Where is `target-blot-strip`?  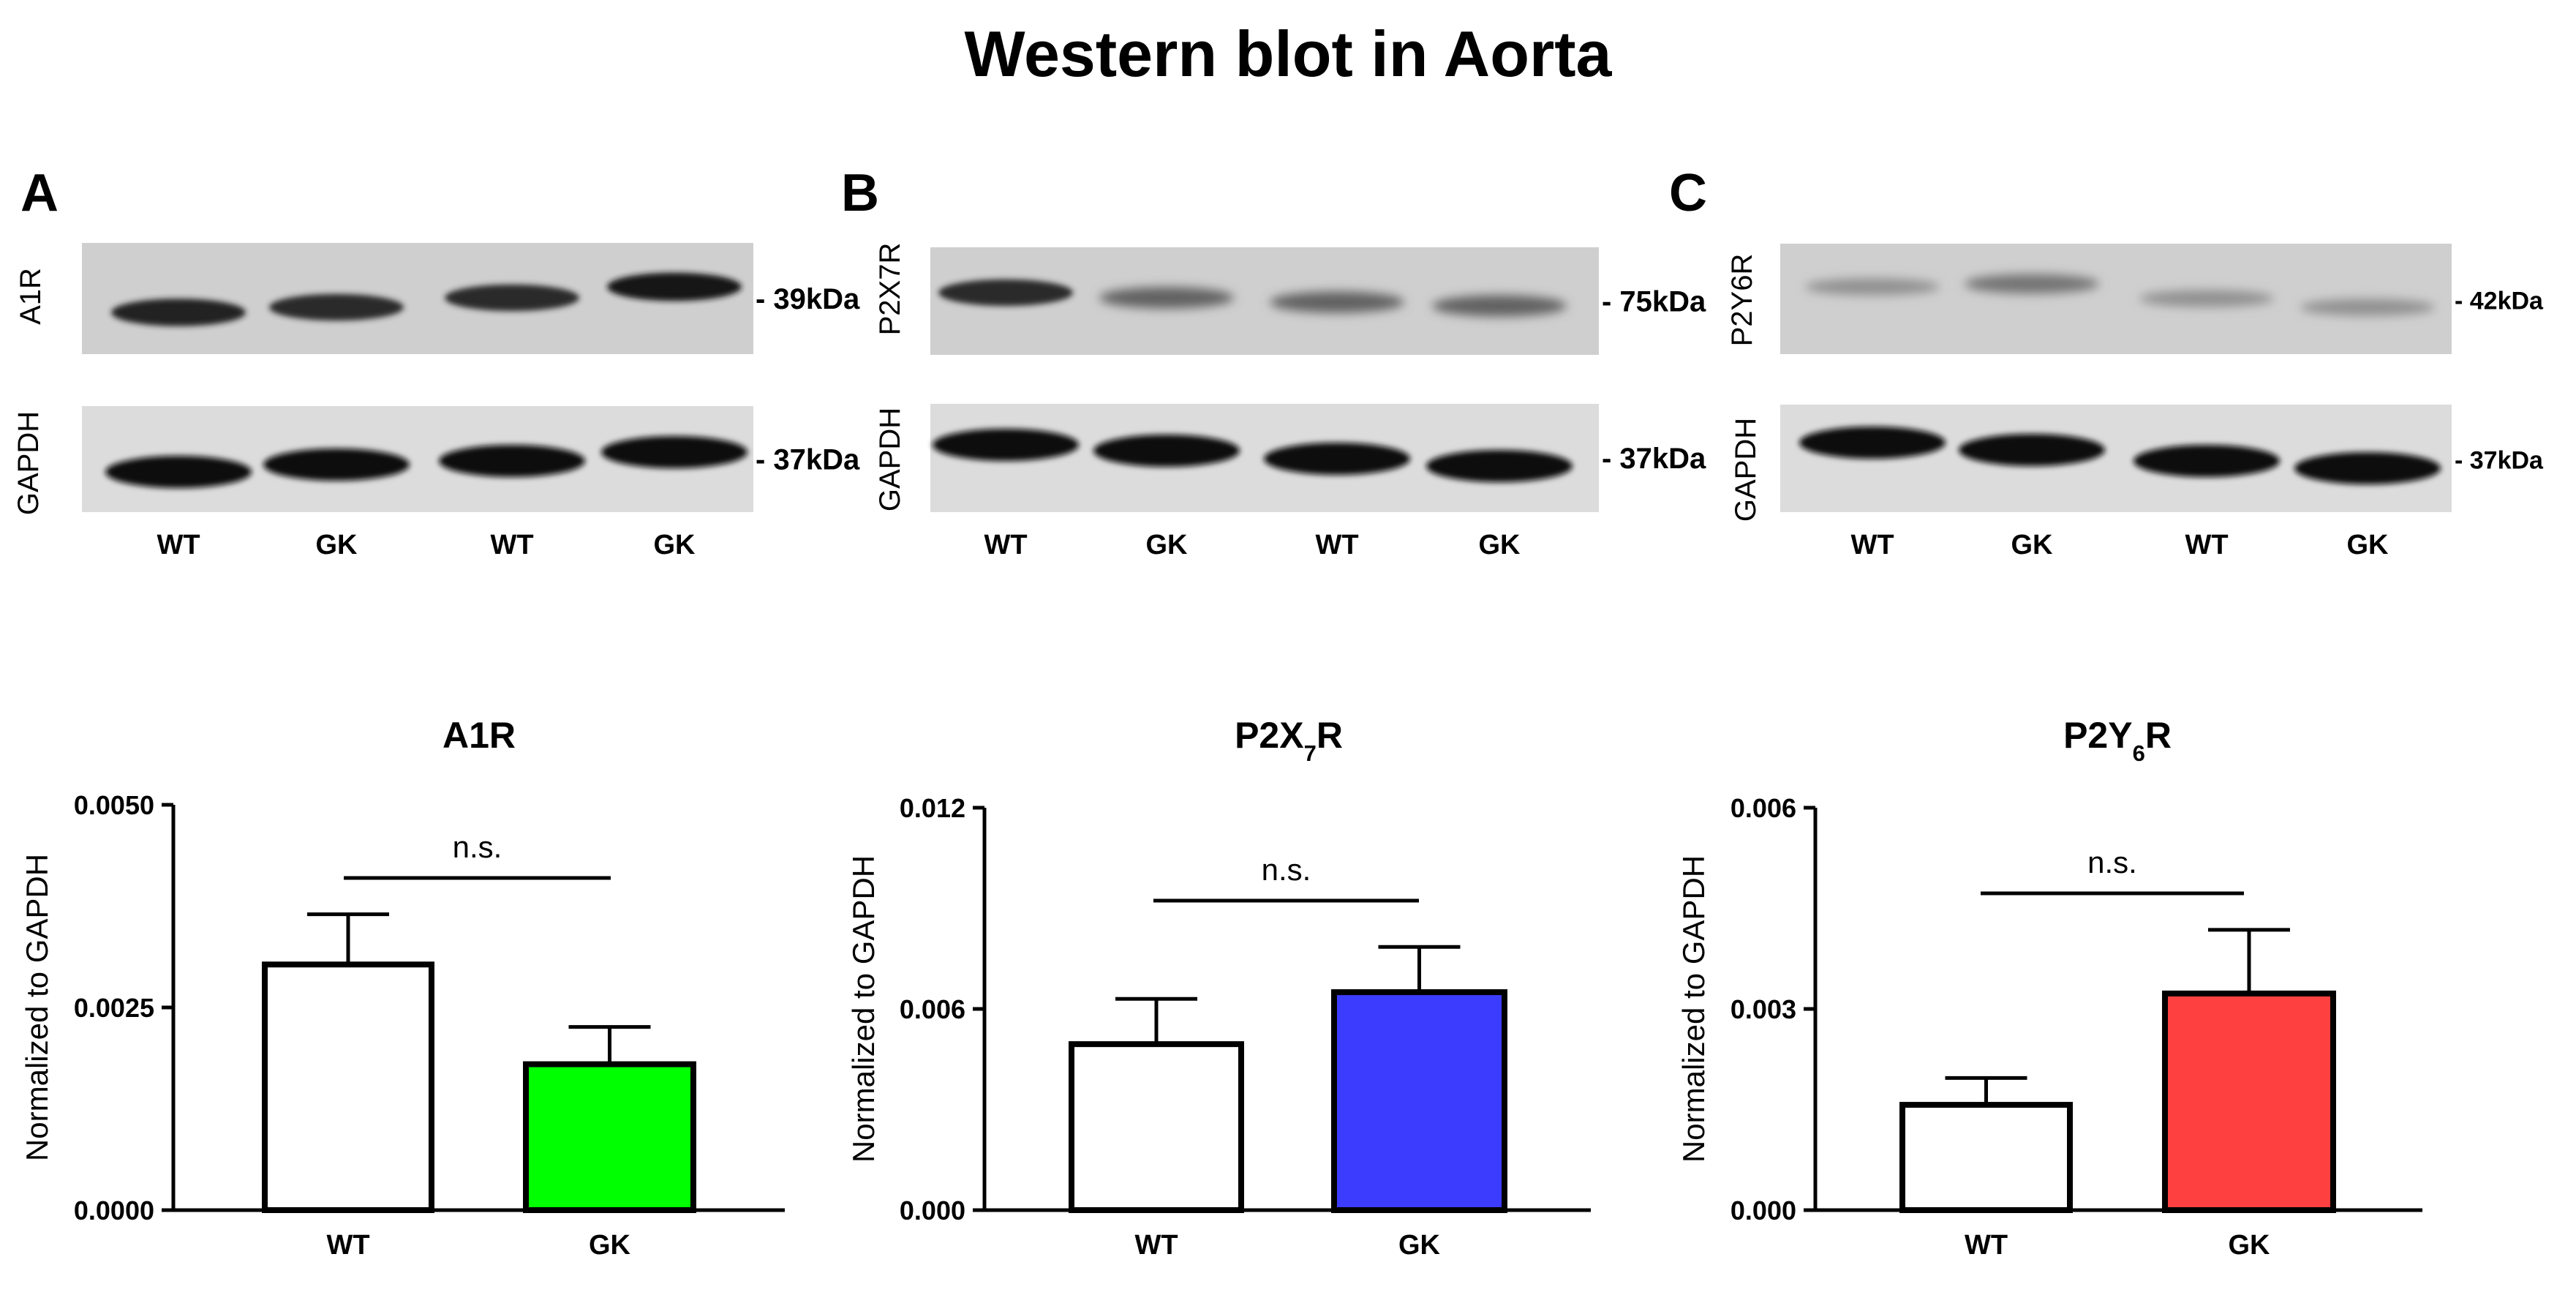 target-blot-strip is located at coordinates (2116, 299).